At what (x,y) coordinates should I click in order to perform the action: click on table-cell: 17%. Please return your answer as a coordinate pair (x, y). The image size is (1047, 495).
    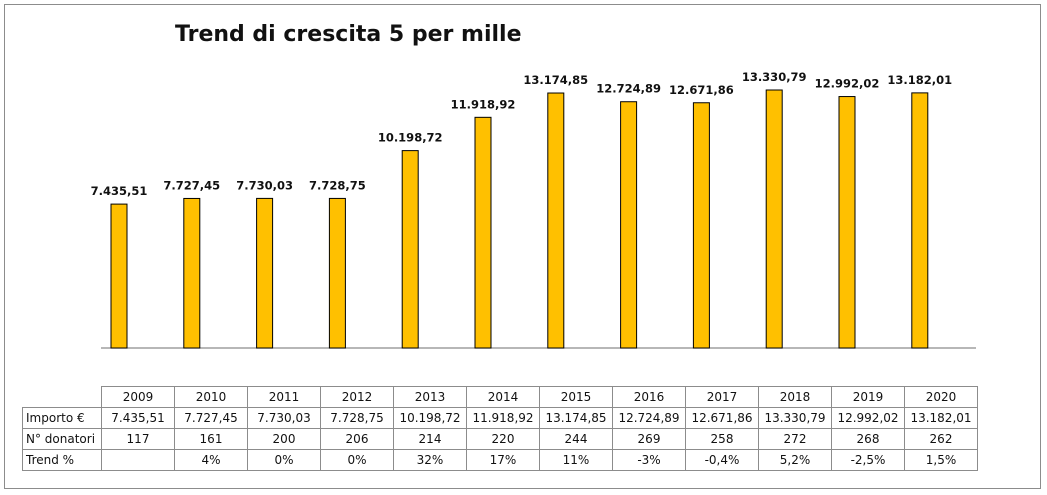
    Looking at the image, I should click on (503, 460).